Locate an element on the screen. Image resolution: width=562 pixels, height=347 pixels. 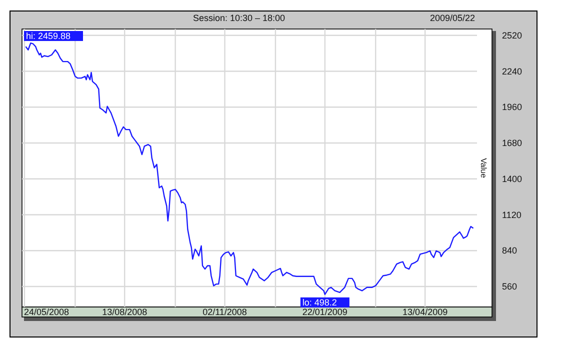
y-tick-label: 1120 is located at coordinates (512, 215).